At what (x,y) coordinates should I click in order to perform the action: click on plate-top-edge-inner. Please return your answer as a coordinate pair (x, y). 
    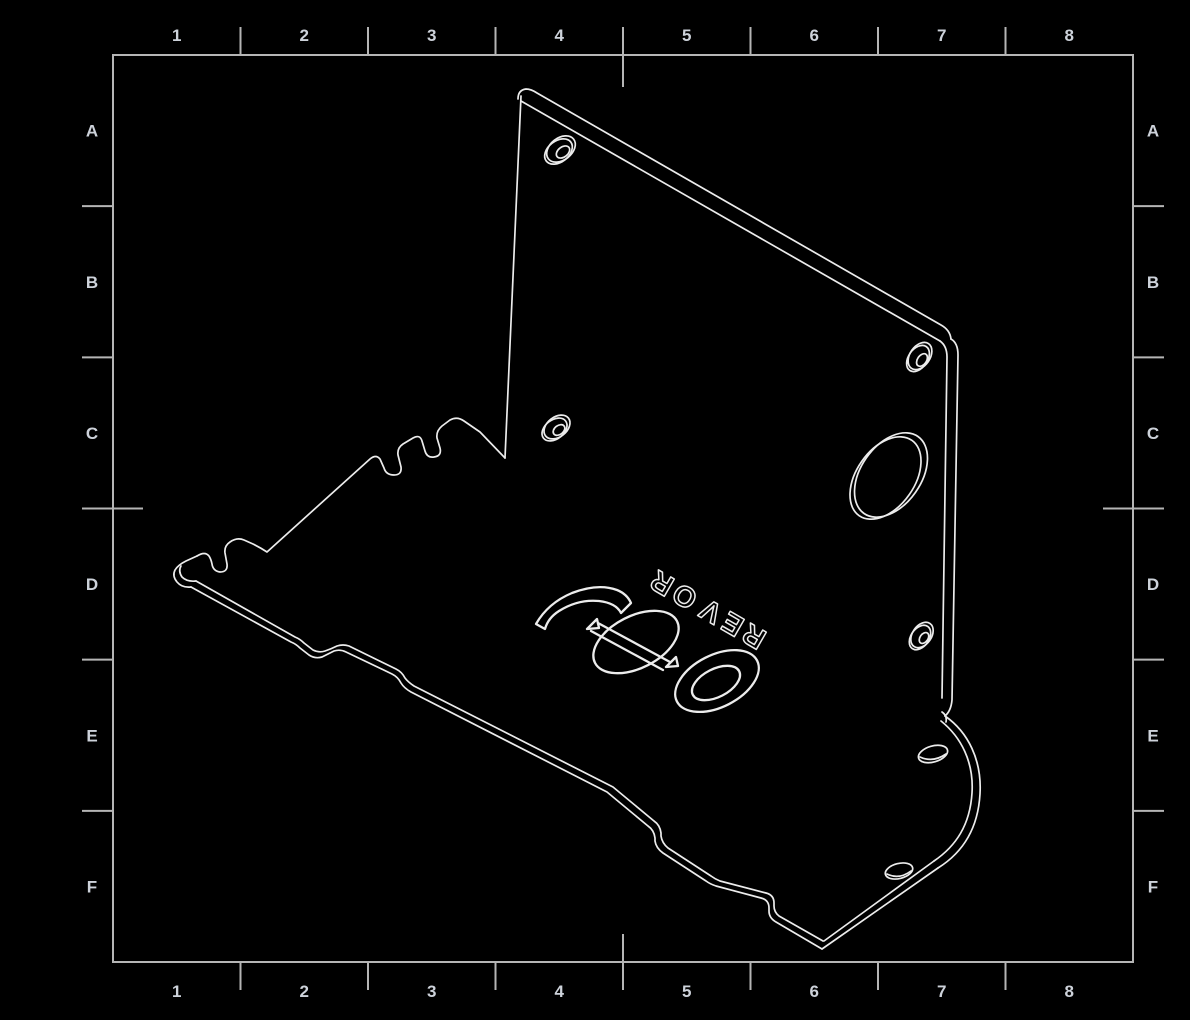
    Looking at the image, I should click on (730, 221).